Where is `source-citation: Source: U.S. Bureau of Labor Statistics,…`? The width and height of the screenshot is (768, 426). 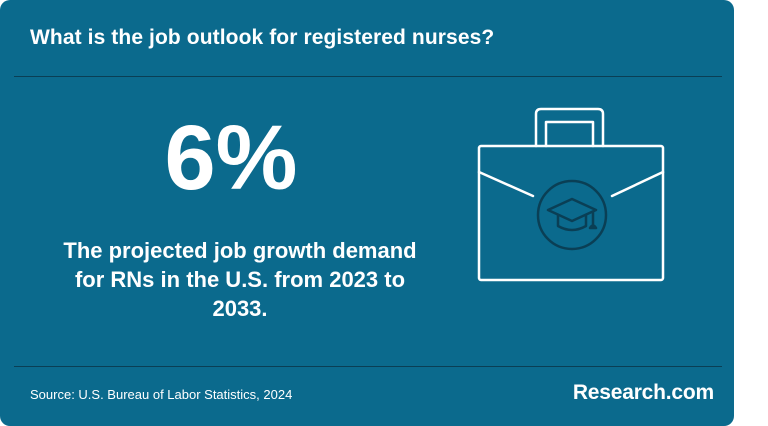 source-citation: Source: U.S. Bureau of Labor Statistics,… is located at coordinates (161, 394).